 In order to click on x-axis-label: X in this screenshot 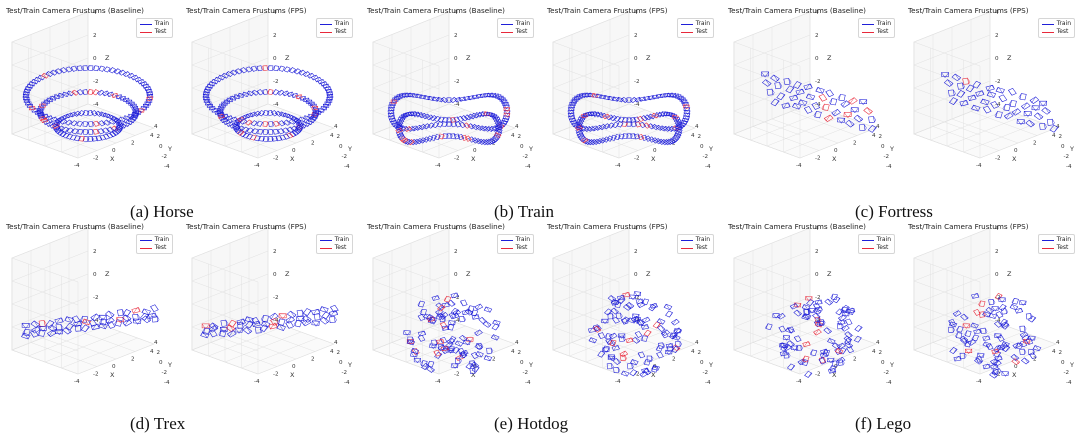, I will do `click(473, 159)`.